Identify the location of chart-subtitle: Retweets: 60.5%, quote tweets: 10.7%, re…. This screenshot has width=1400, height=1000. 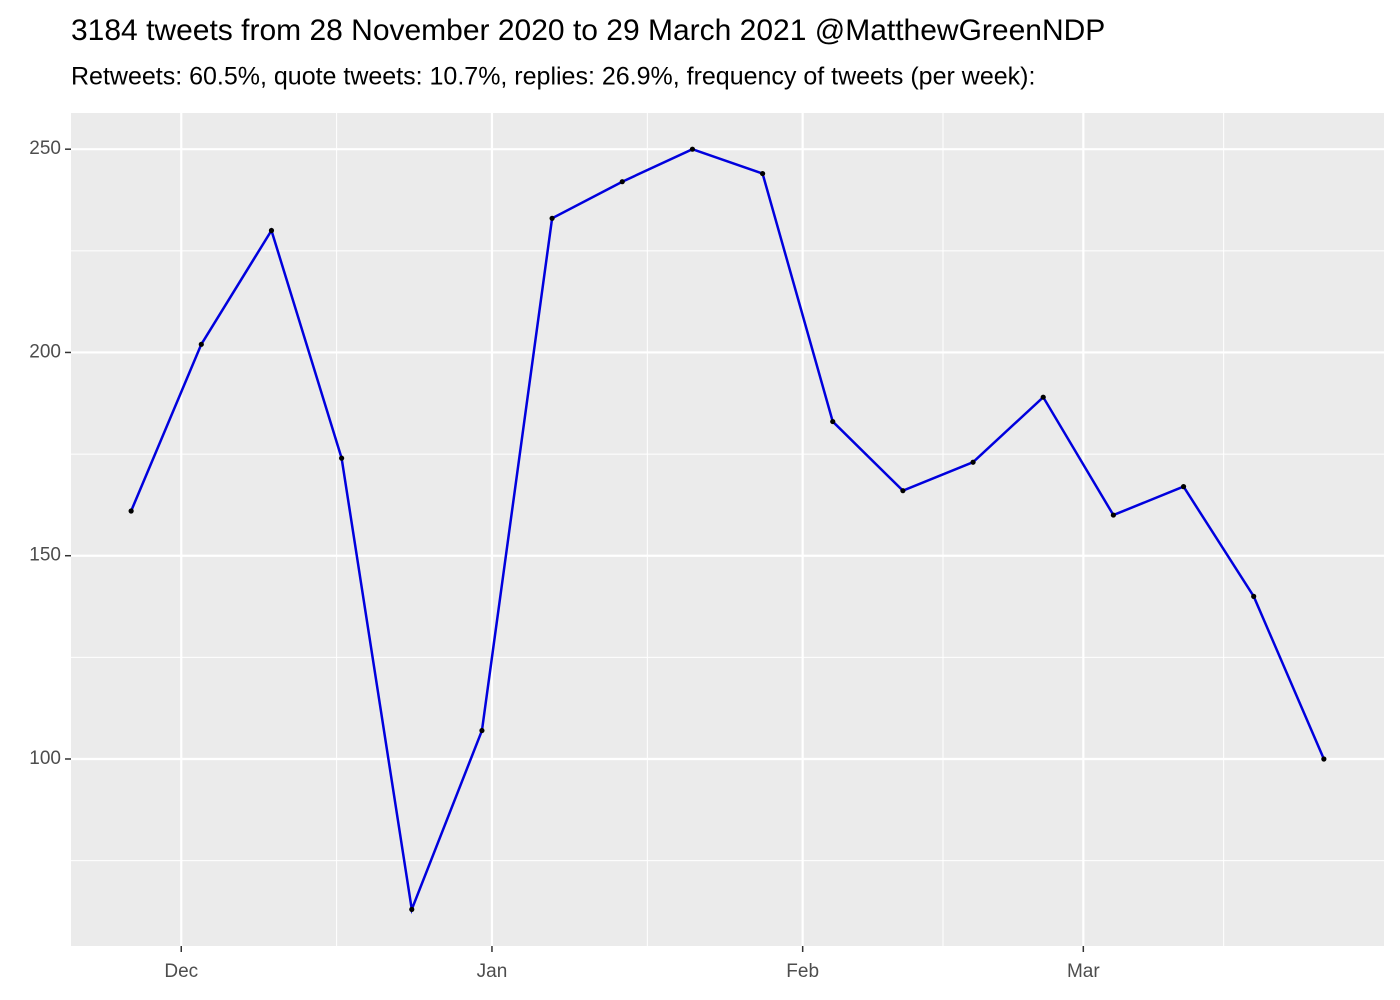
(553, 77).